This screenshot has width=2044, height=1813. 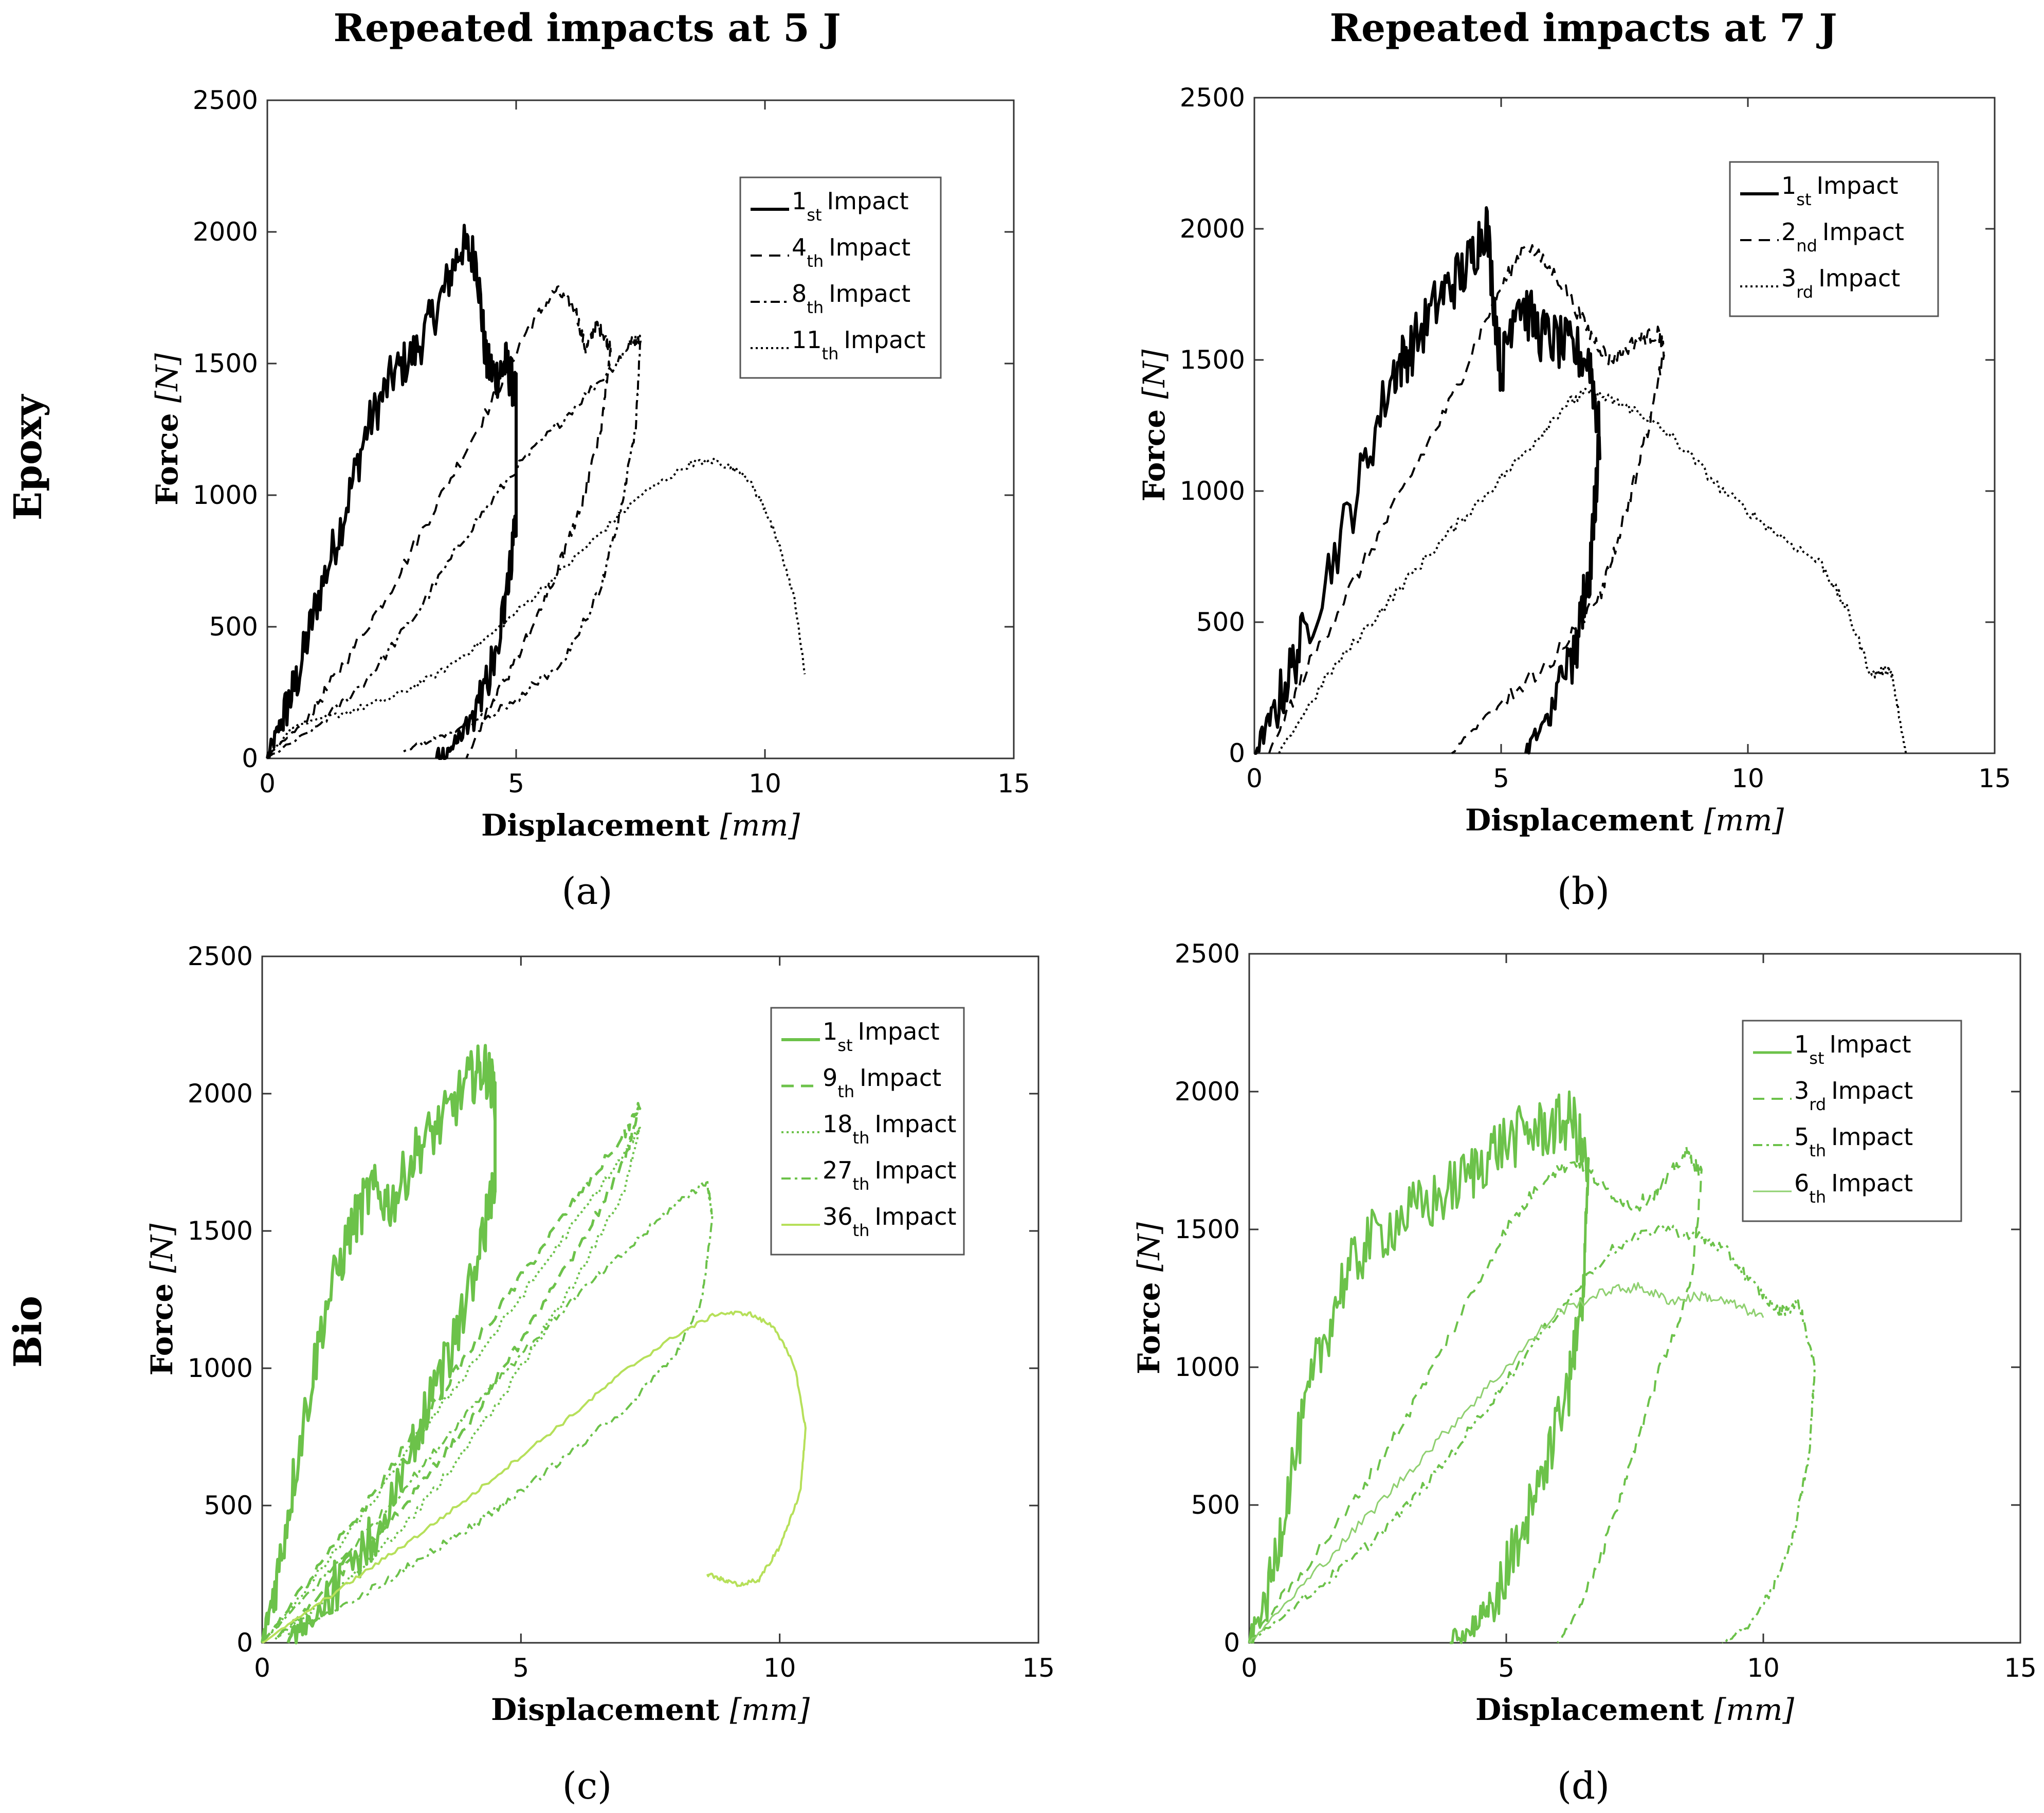 What do you see at coordinates (586, 891) in the screenshot?
I see `panel-label-a: (a)` at bounding box center [586, 891].